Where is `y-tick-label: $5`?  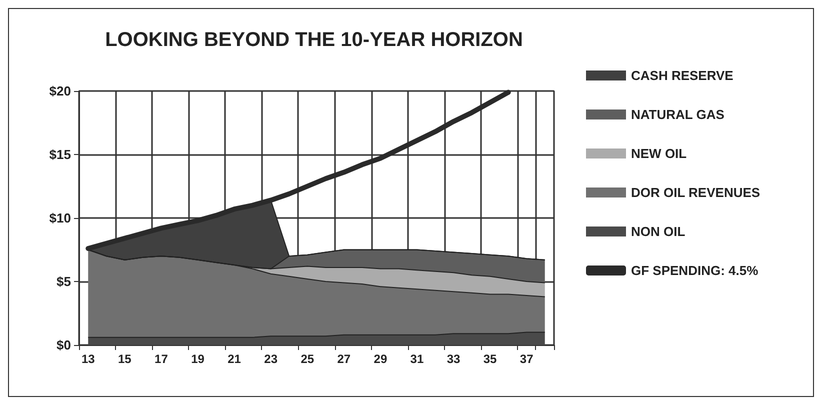 y-tick-label: $5 is located at coordinates (63, 281).